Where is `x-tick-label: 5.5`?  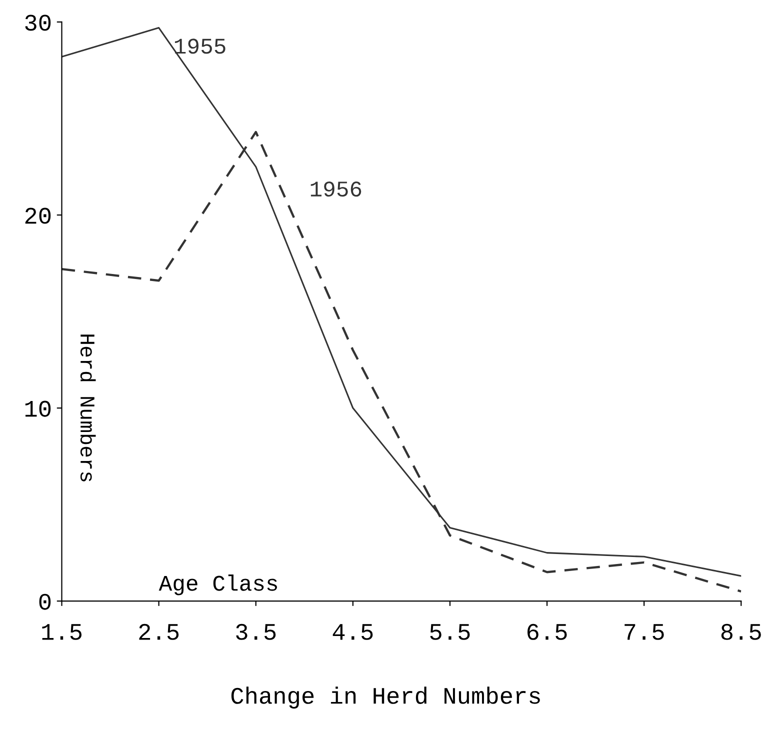
x-tick-label: 5.5 is located at coordinates (450, 632).